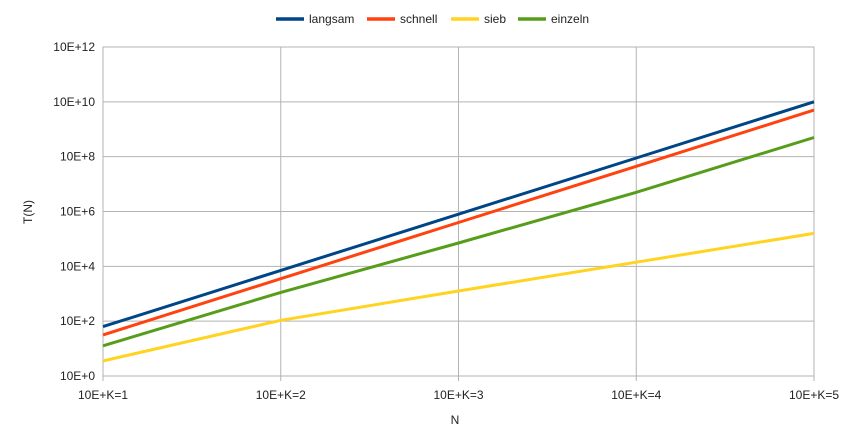 Image resolution: width=866 pixels, height=447 pixels. I want to click on x-tick-label: 10E+K=3, so click(458, 395).